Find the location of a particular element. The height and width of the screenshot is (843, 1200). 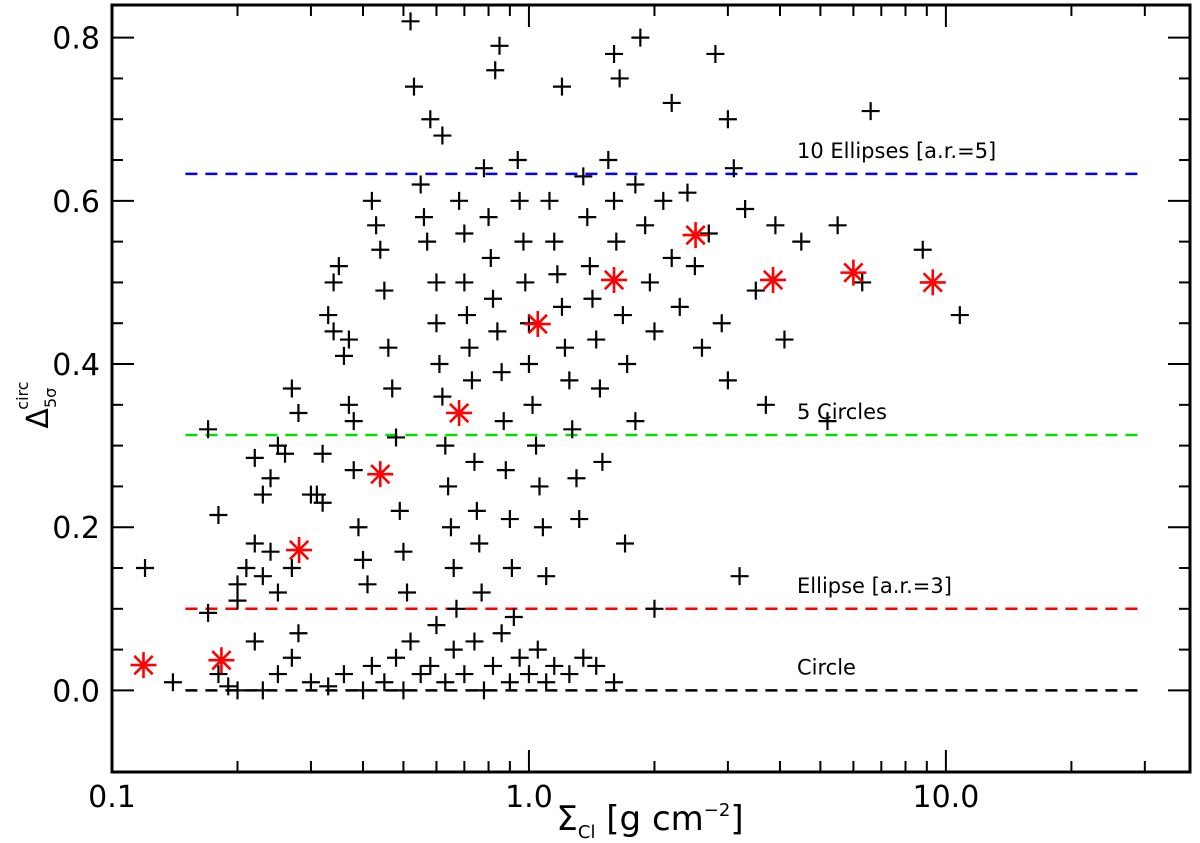

y-tick-label: 0.0 is located at coordinates (76, 691).